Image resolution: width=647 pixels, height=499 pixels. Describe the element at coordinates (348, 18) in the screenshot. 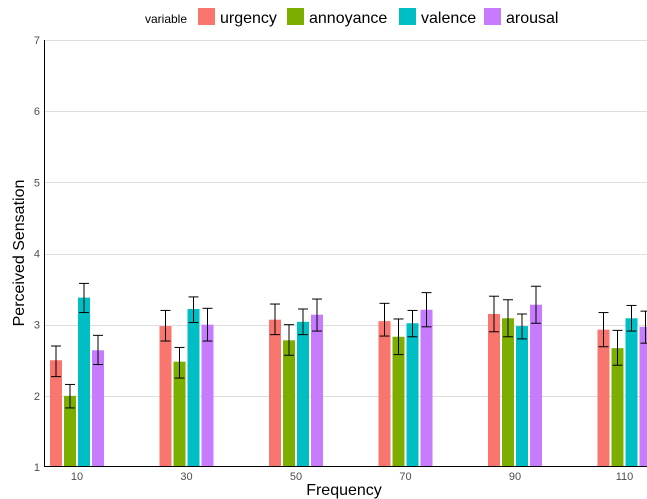

I see `legend-label-annoyance: annoyance` at that location.